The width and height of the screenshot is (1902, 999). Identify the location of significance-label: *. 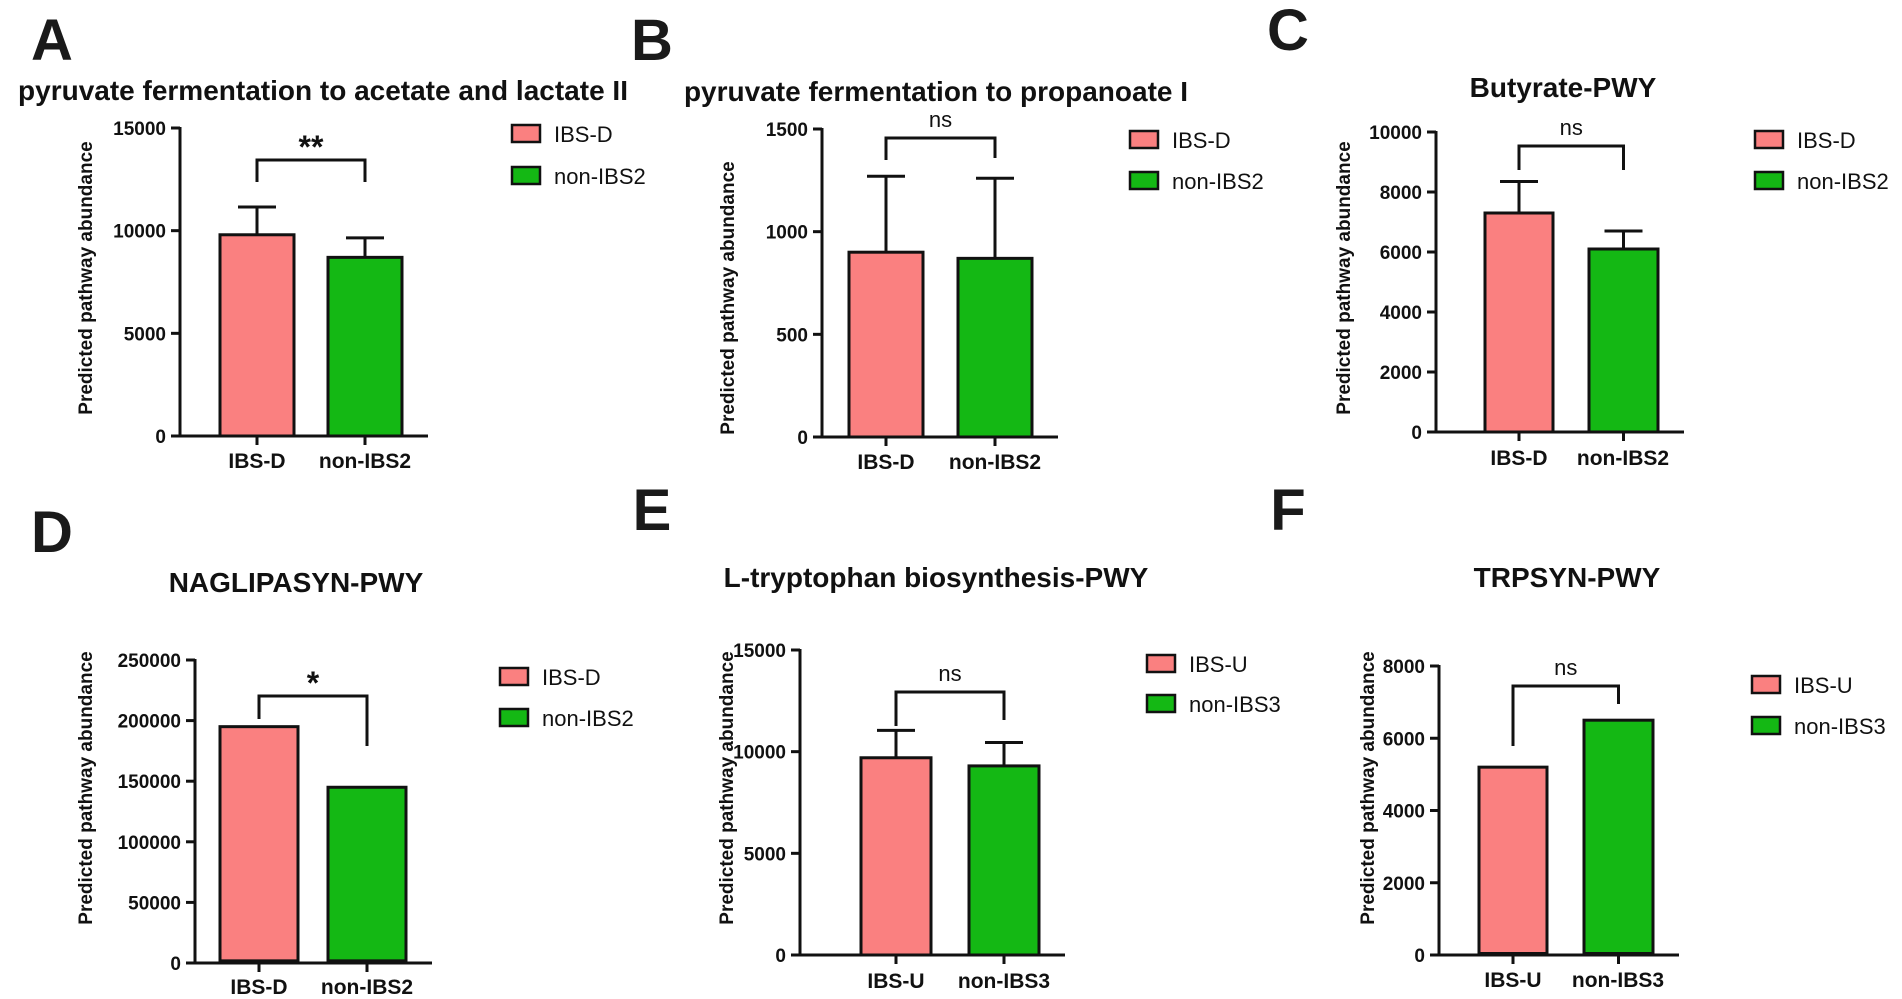
(313, 683).